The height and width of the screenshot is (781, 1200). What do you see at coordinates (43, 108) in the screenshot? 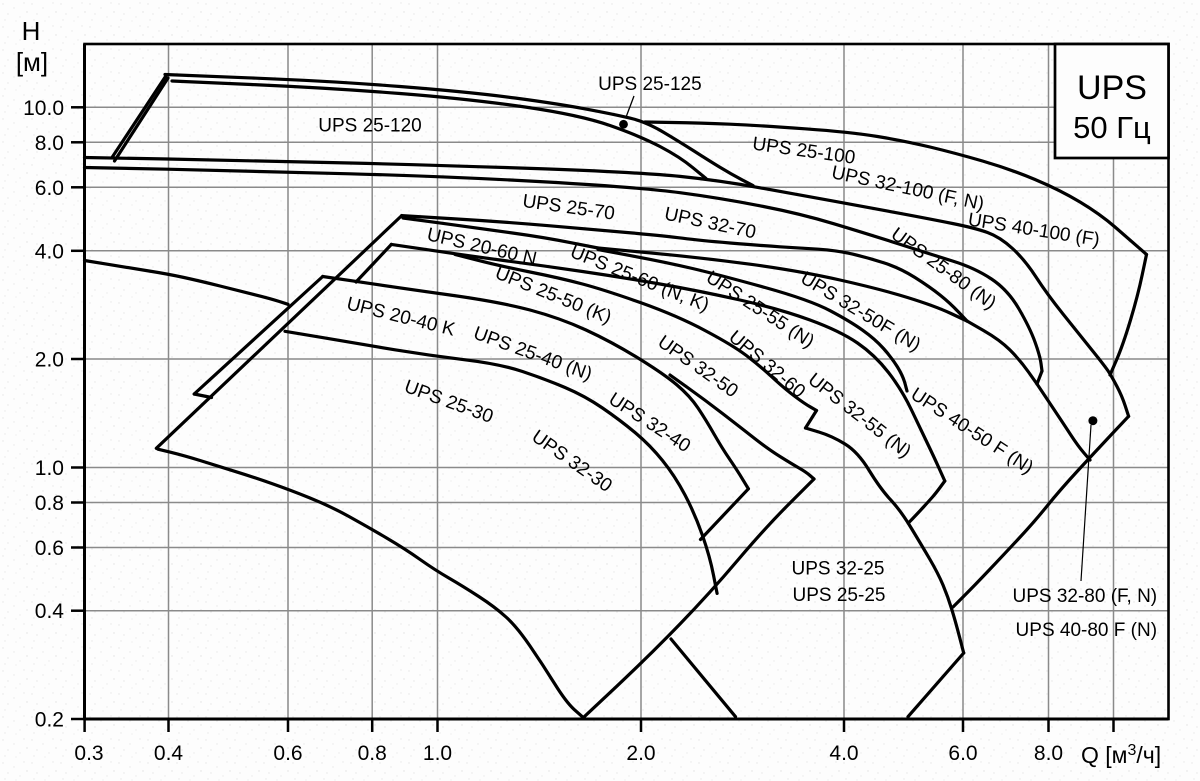
I see `svg-text: 10.0` at bounding box center [43, 108].